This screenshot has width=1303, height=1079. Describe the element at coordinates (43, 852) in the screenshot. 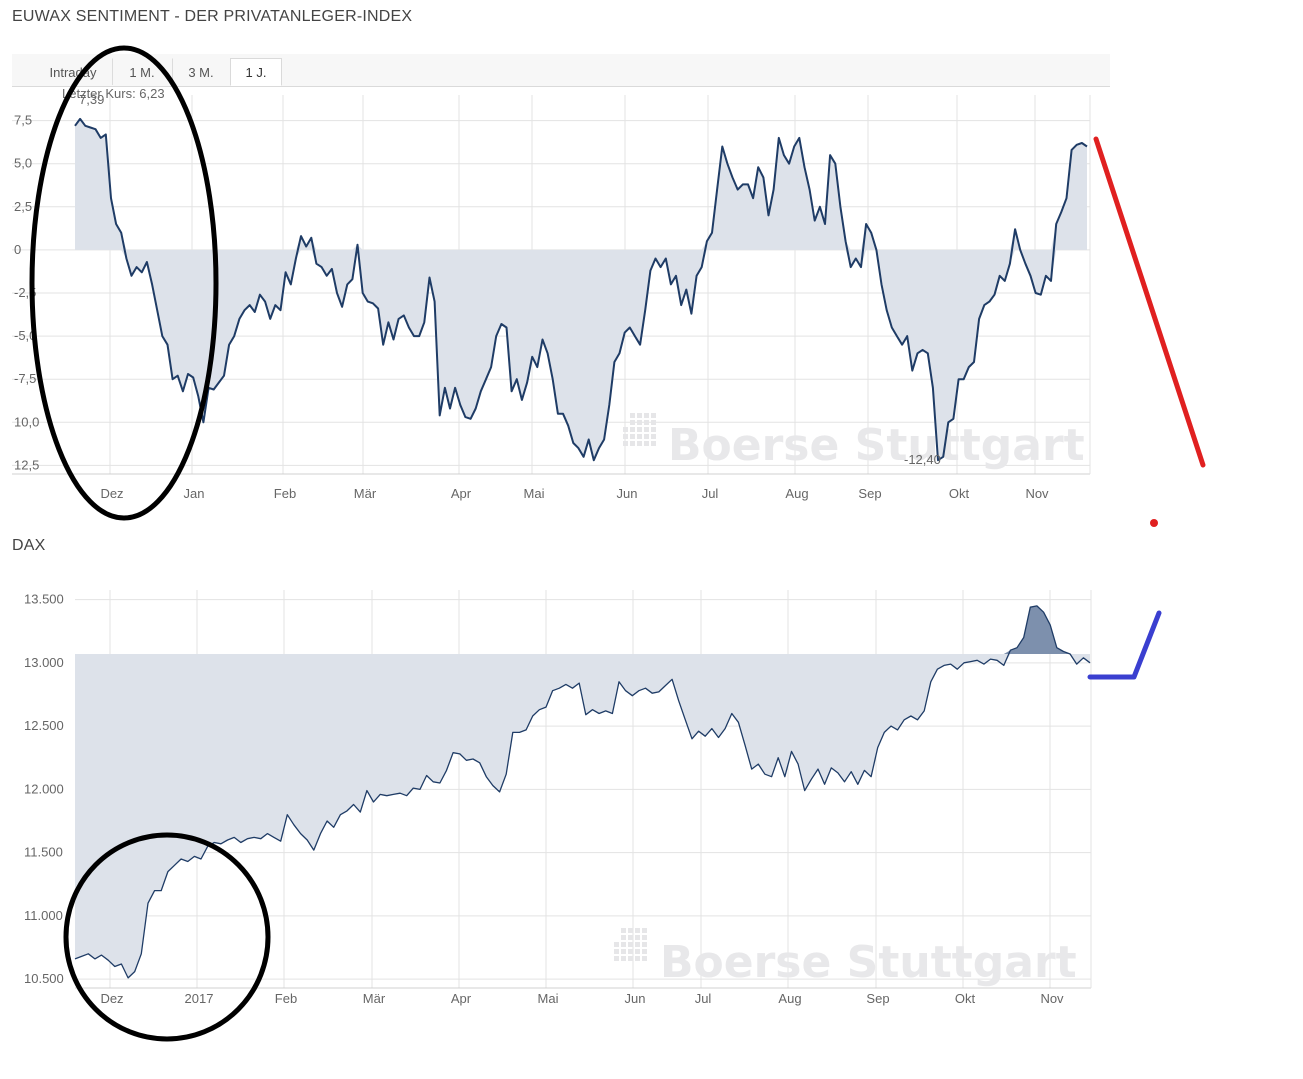

I see `y-tick-label: 11.500` at that location.